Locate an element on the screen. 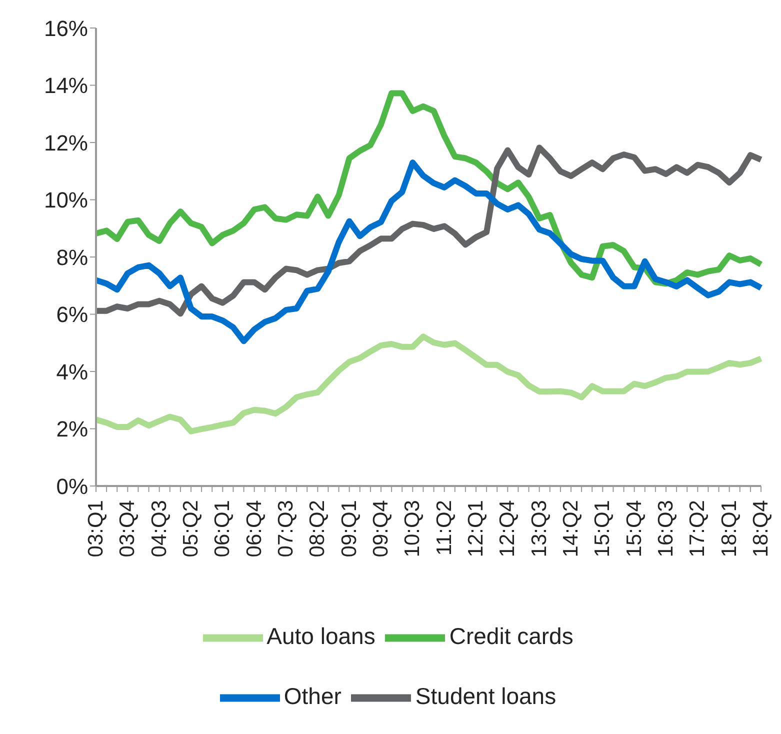  y-tick-label: 14% is located at coordinates (66, 85).